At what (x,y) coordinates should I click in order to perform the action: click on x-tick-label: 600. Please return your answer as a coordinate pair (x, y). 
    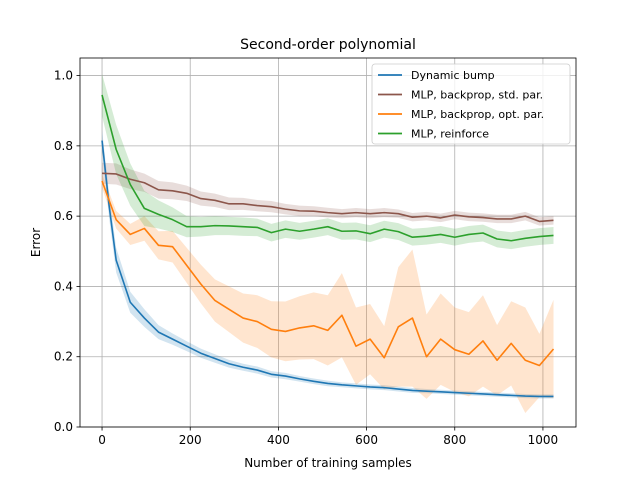
    Looking at the image, I should click on (366, 440).